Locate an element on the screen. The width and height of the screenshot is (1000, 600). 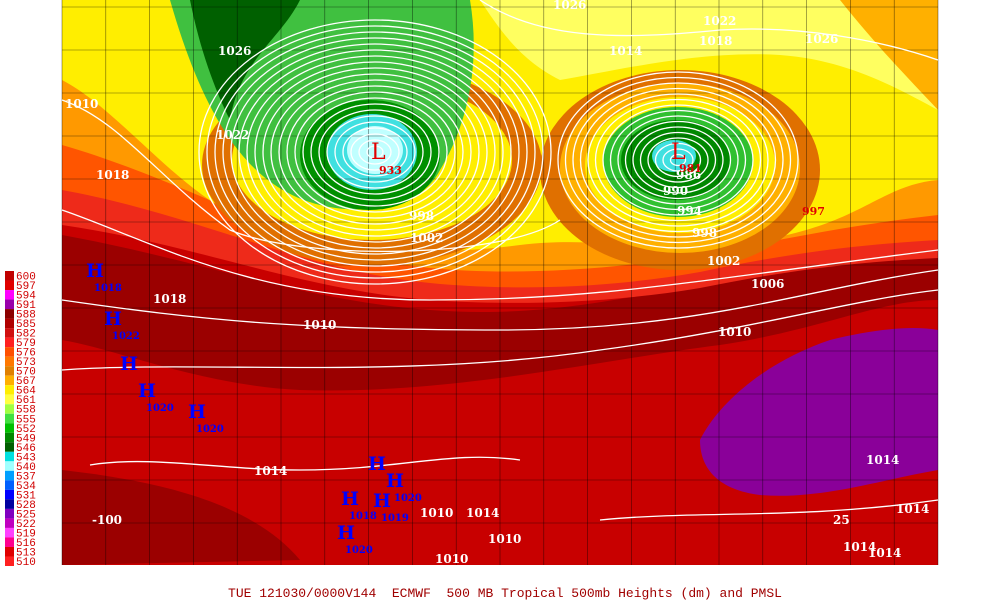
legend-label: 513 is located at coordinates (26, 553).